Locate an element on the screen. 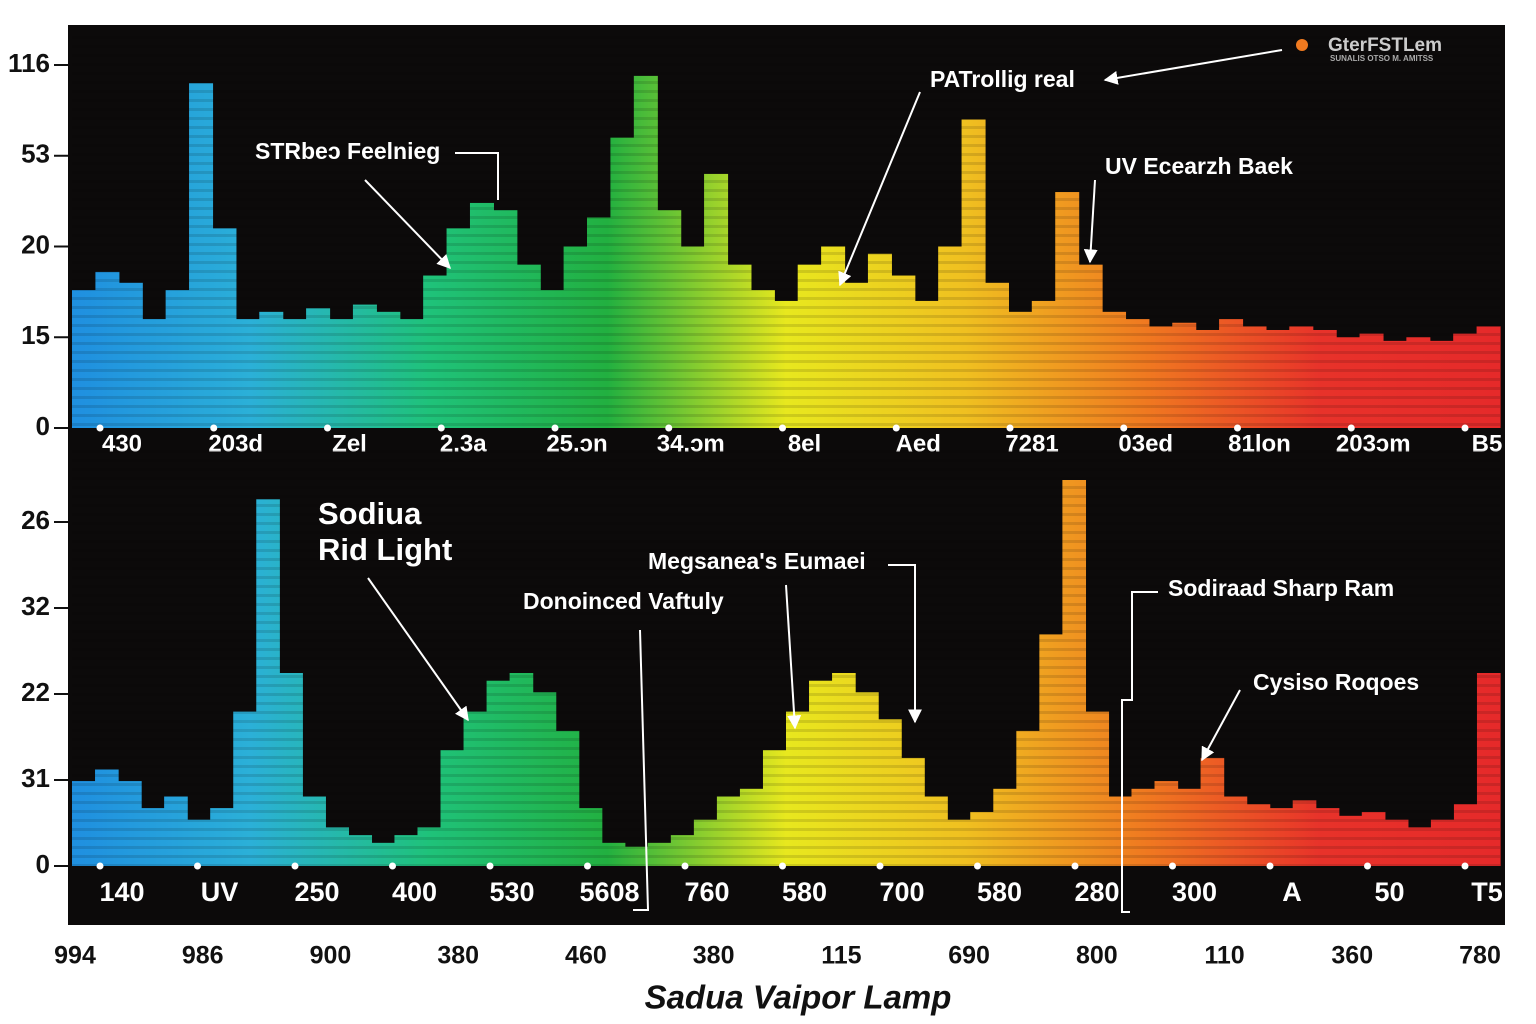 This screenshot has width=1536, height=1024. annotation: UV Ecearzh Baek is located at coordinates (1199, 166).